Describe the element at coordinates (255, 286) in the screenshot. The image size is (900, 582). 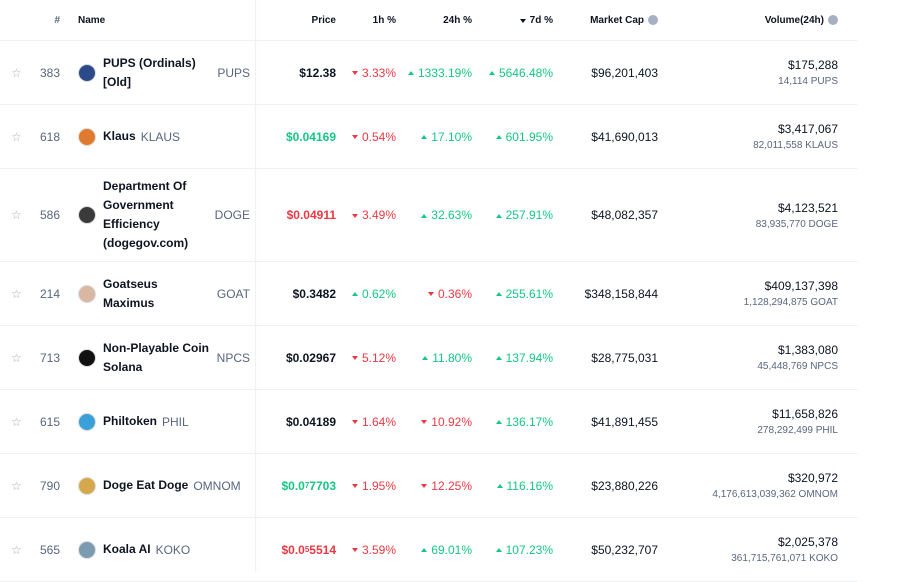
I see `sticky-divider` at that location.